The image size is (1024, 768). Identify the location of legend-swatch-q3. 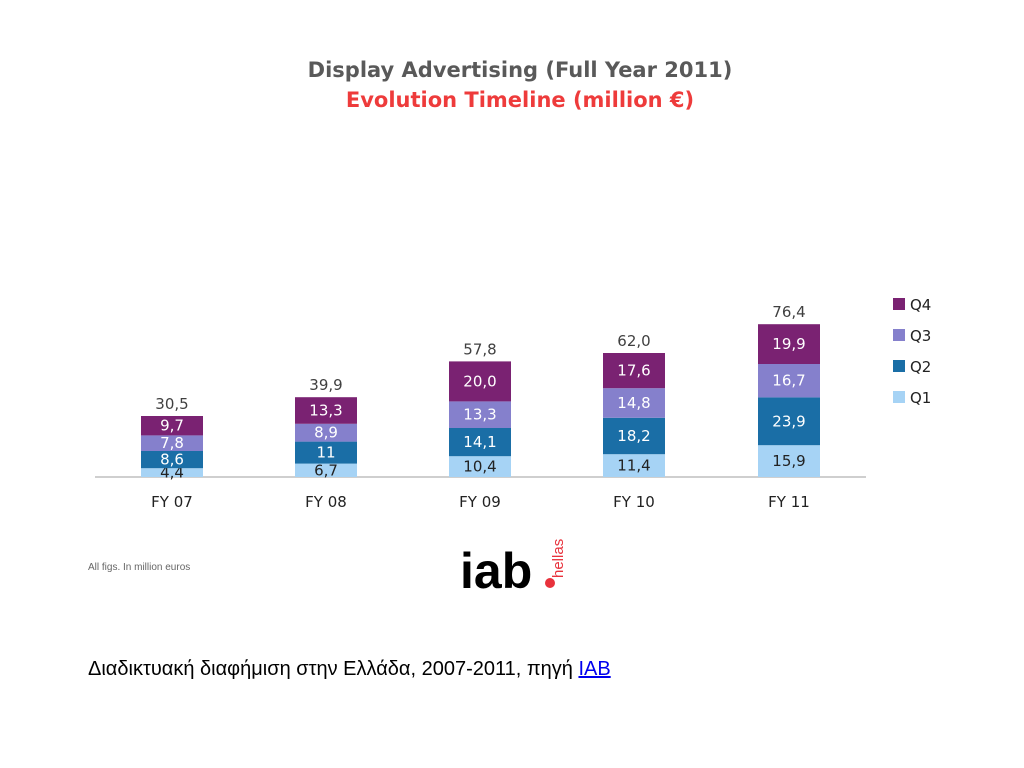
(899, 335).